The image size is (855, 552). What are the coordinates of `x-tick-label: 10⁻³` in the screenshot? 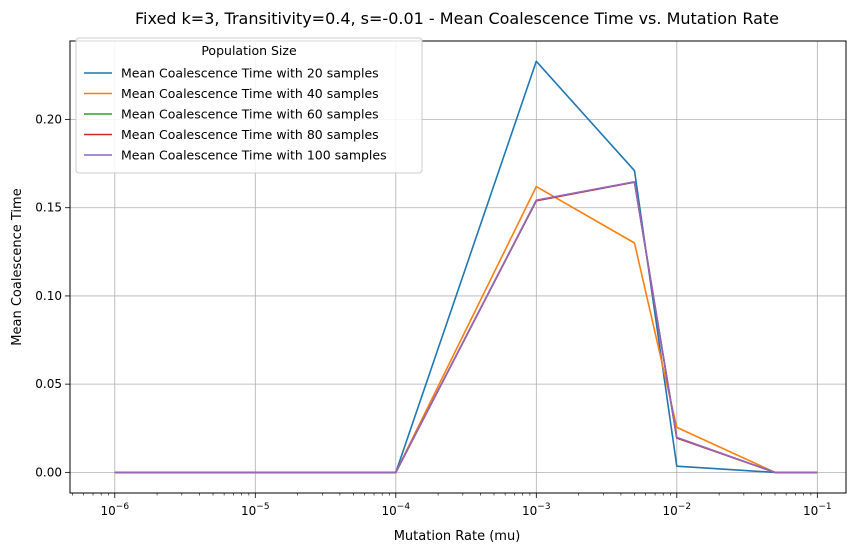 It's located at (536, 510).